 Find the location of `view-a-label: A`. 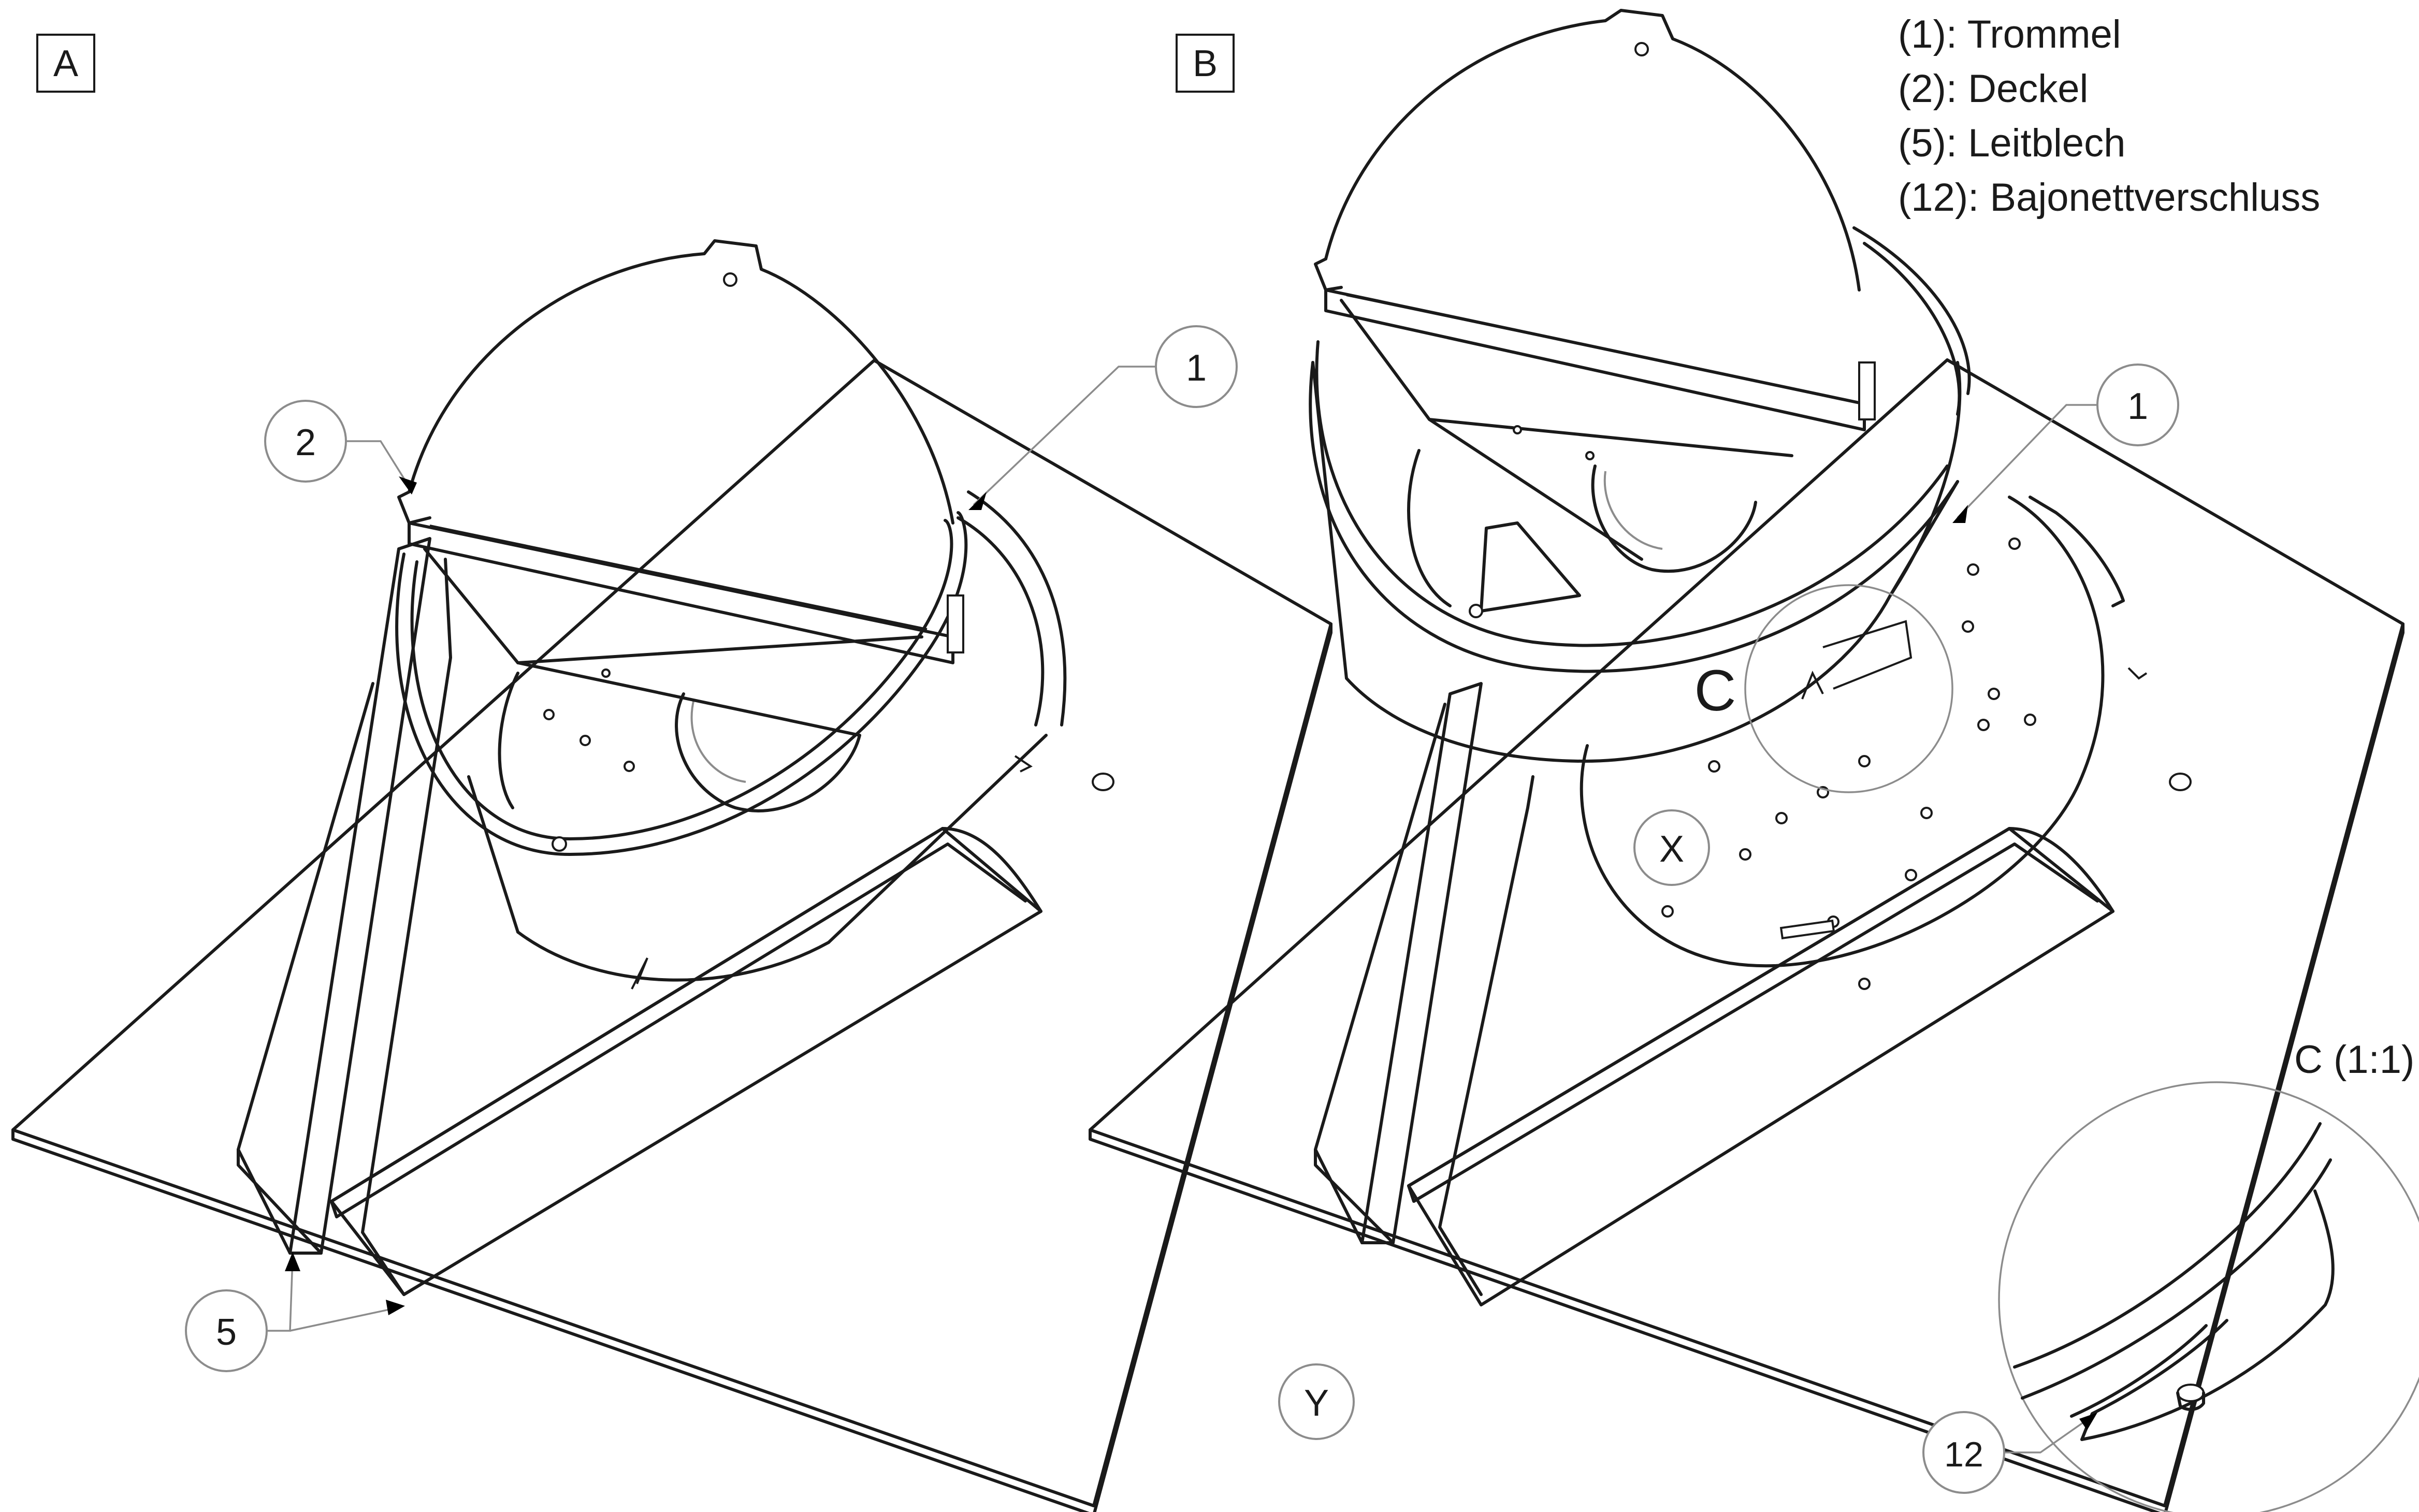

view-a-label: A is located at coordinates (65, 63).